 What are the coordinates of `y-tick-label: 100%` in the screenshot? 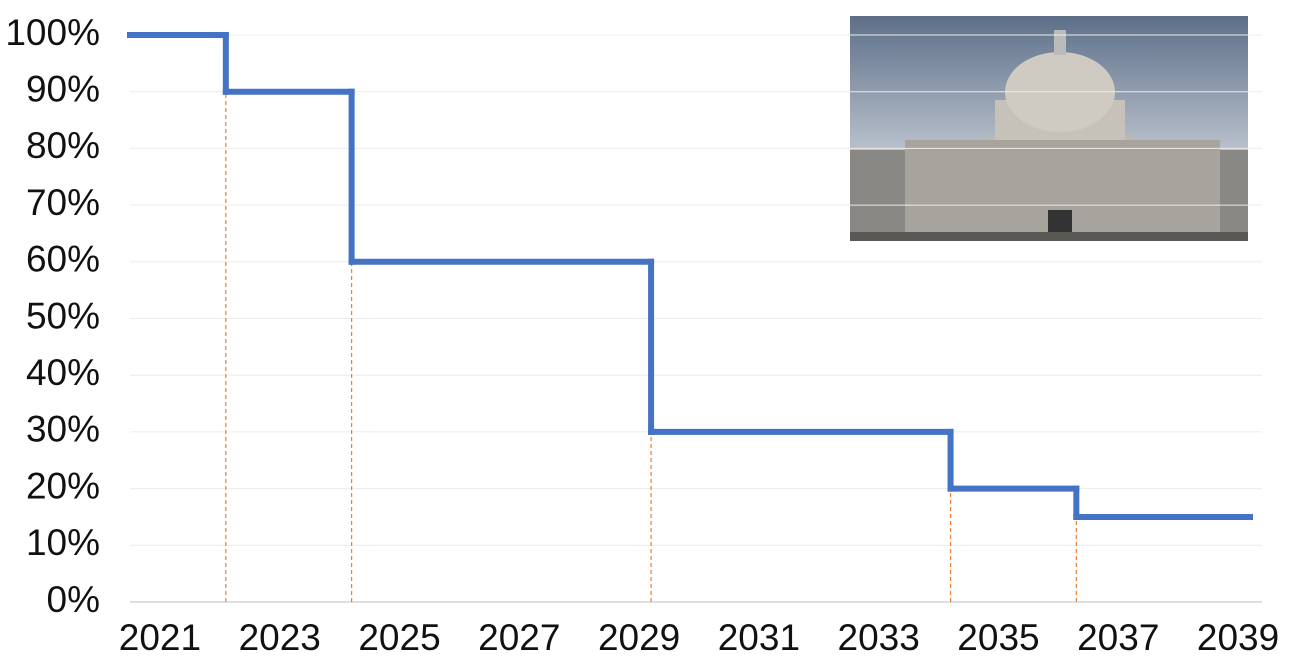 It's located at (52, 32).